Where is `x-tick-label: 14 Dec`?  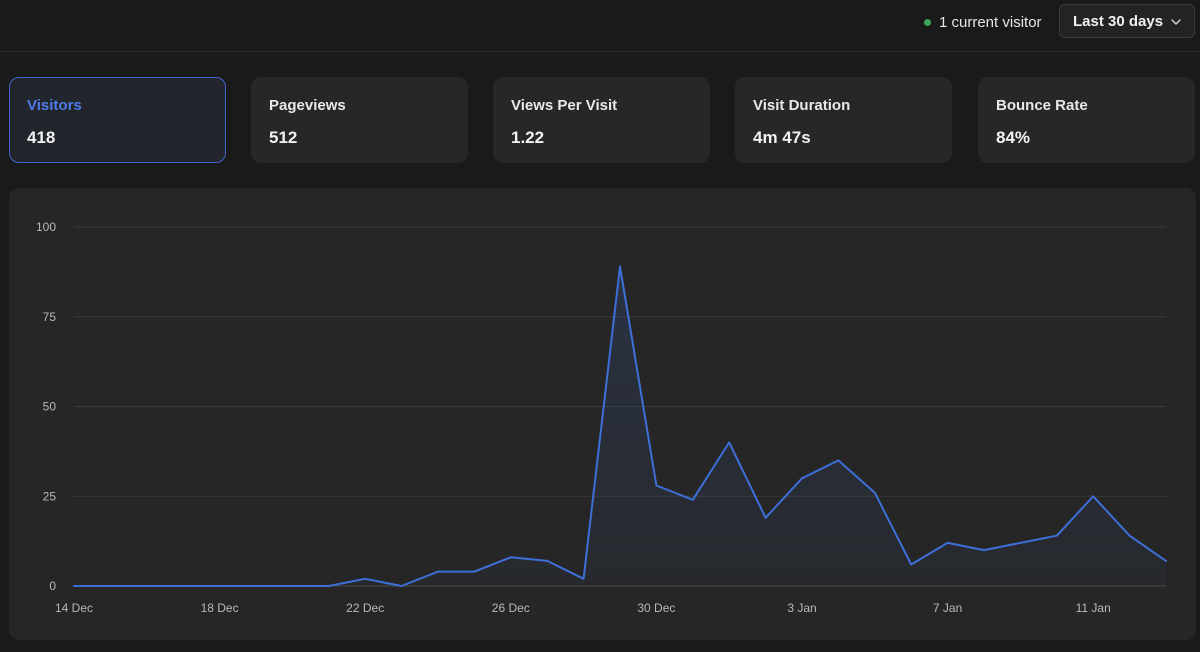
x-tick-label: 14 Dec is located at coordinates (74, 608).